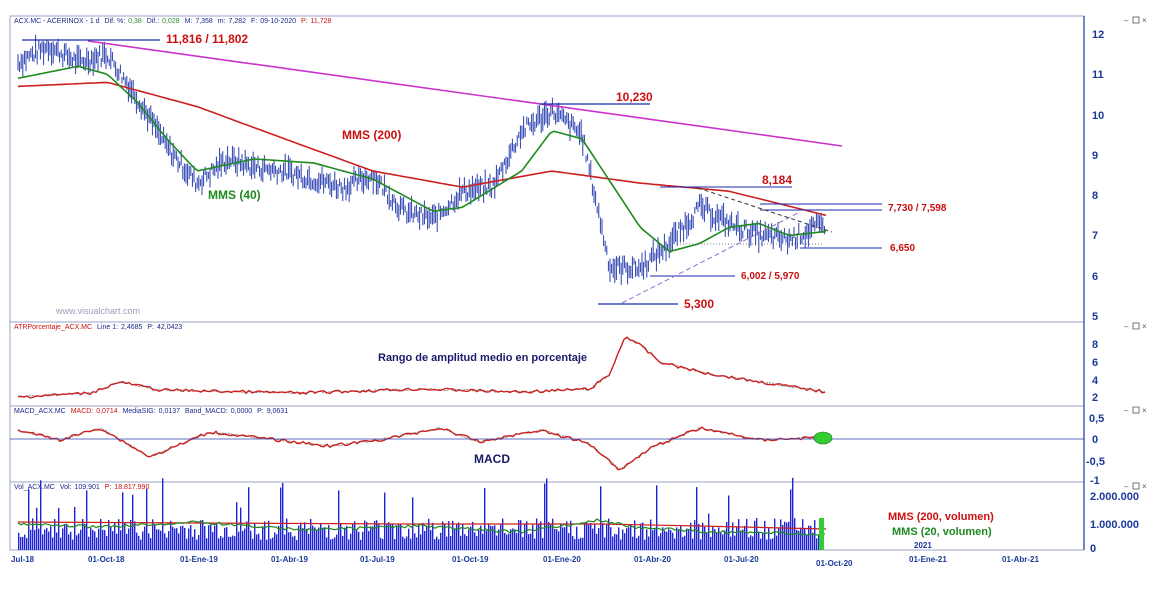 The width and height of the screenshot is (1157, 590). I want to click on volume-bars, so click(422, 513).